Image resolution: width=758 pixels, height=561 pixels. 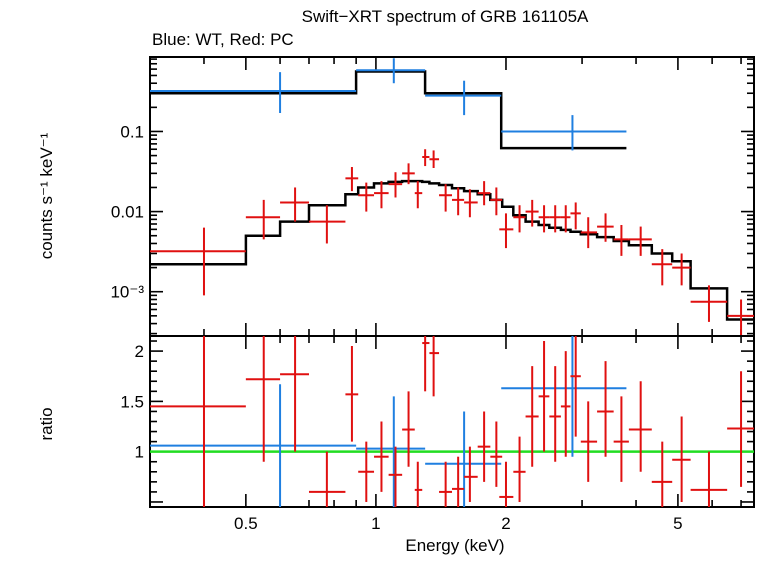 I want to click on x-tick-label: 1, so click(x=375, y=523).